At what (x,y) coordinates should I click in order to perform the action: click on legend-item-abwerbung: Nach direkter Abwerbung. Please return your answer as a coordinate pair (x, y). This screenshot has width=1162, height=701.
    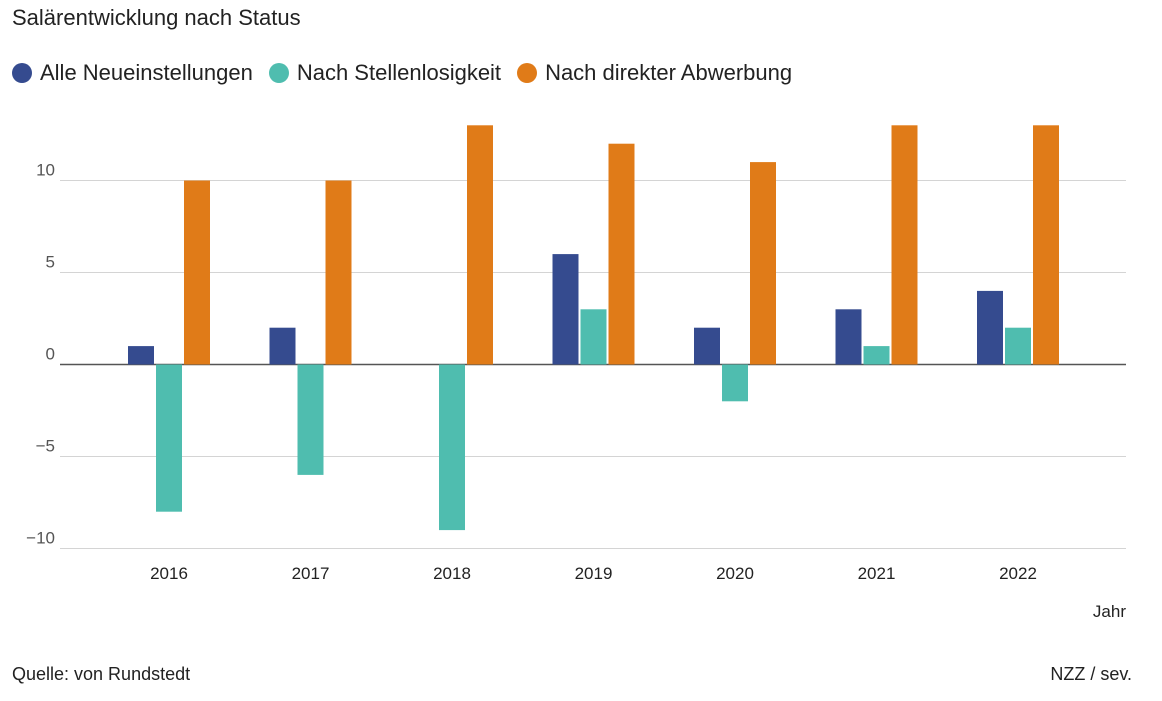
    Looking at the image, I should click on (654, 73).